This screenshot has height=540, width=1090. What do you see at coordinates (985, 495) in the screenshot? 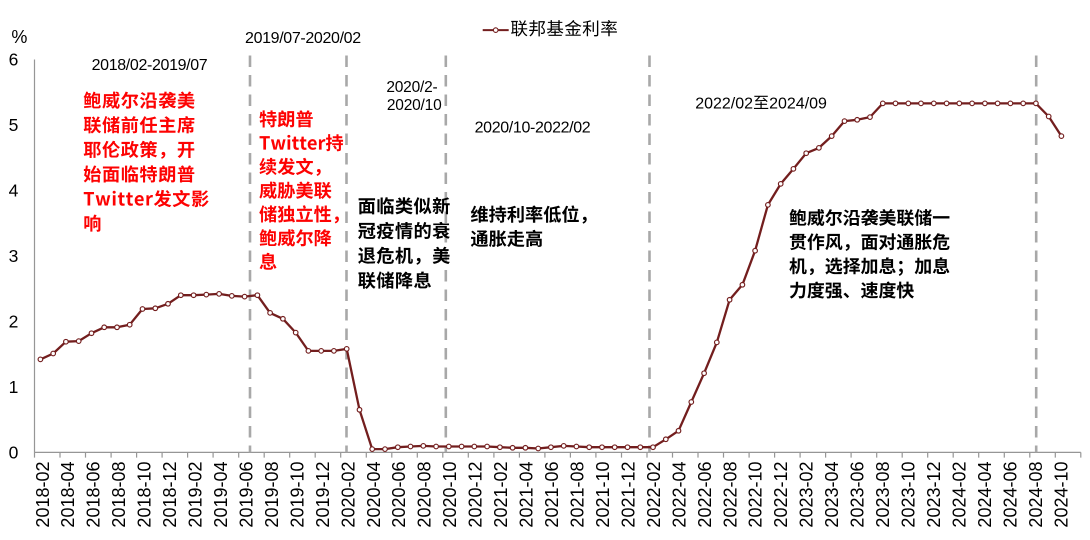
I see `svg-text: 2024-04` at bounding box center [985, 495].